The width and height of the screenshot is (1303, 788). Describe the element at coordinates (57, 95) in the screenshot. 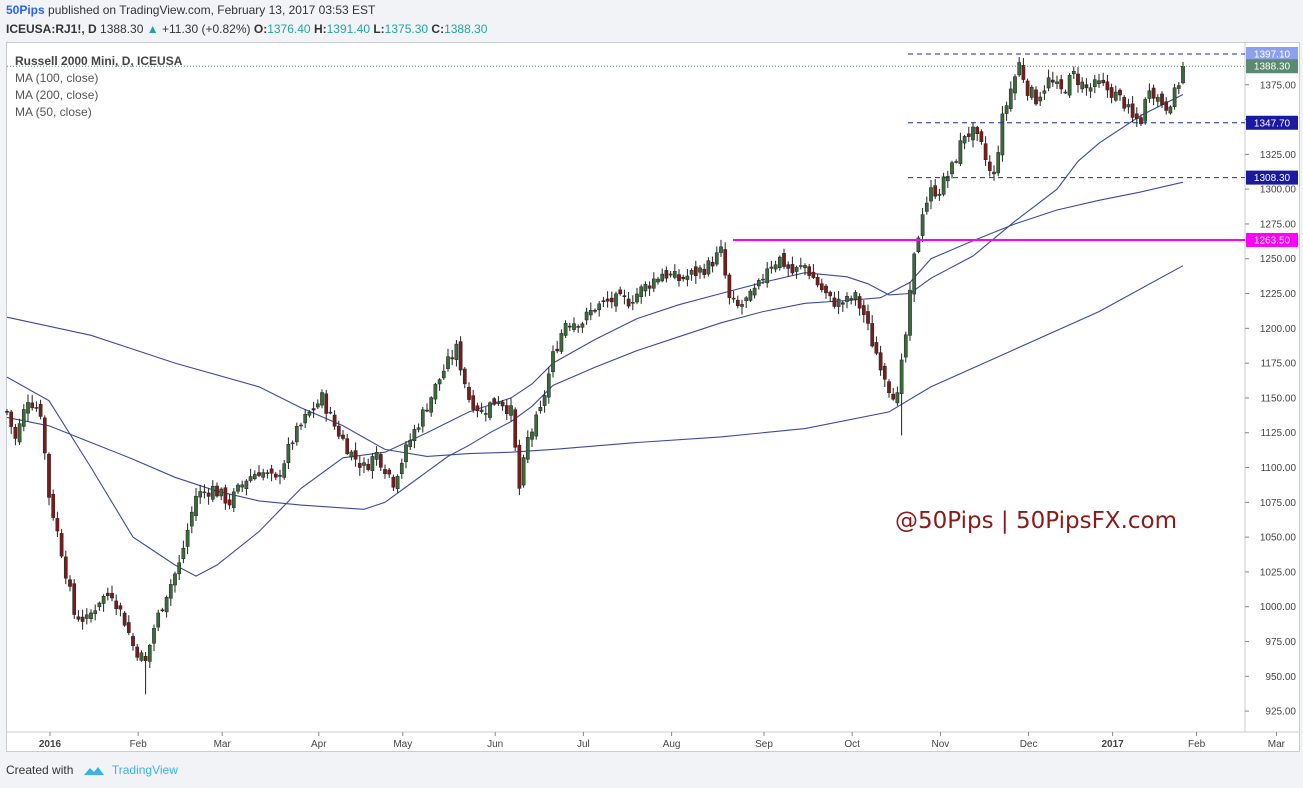

I see `legend-ma-200: MA (200, close)` at that location.